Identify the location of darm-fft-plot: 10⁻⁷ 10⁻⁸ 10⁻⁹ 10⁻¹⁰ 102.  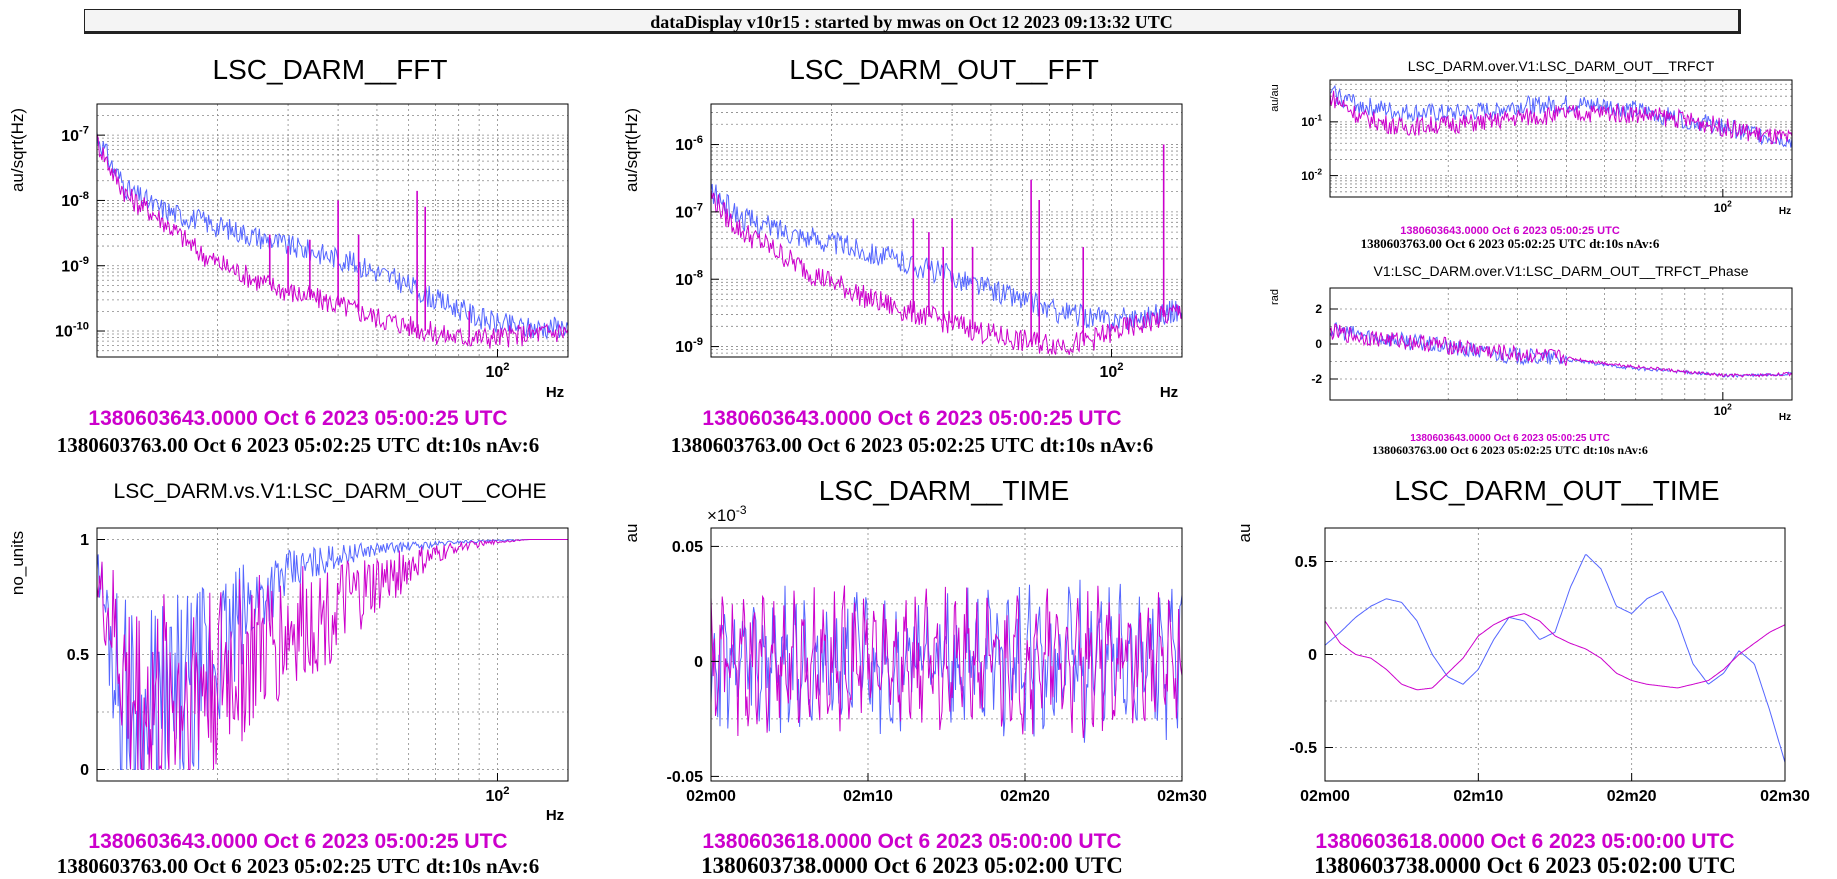
(312, 242).